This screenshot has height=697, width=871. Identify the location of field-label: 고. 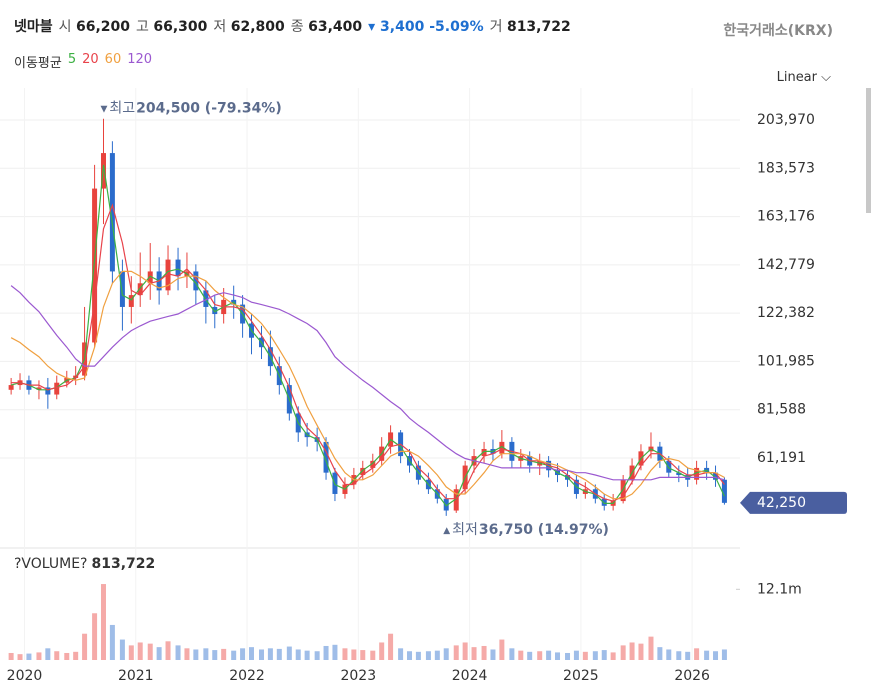
(142, 27).